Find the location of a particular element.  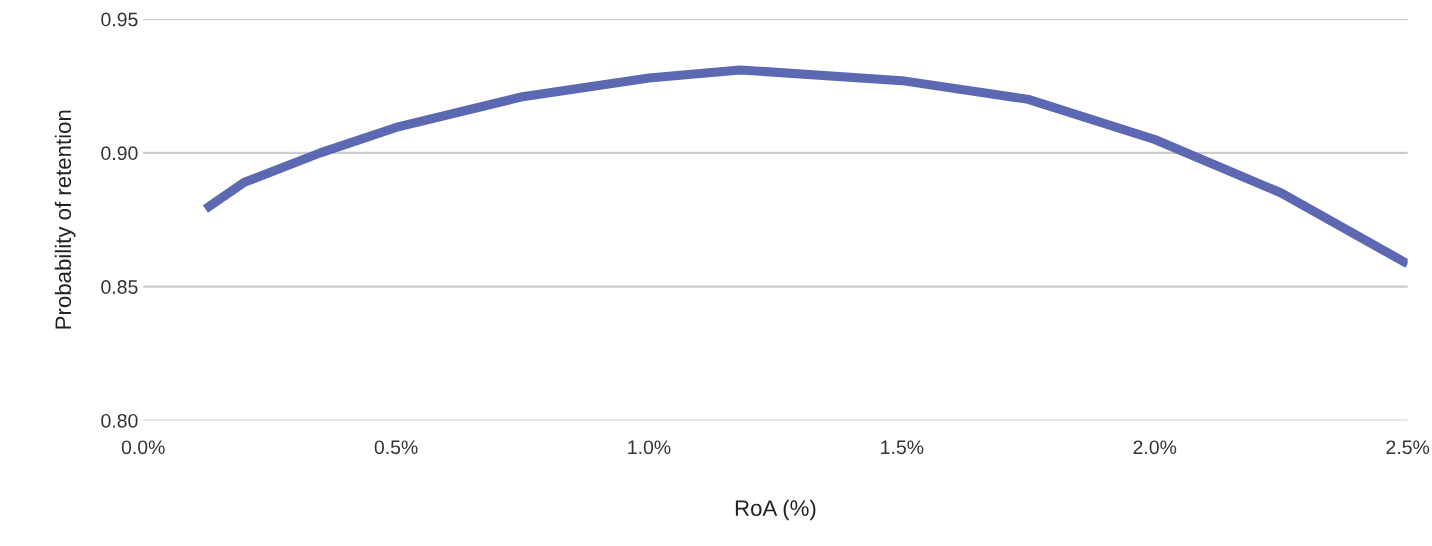

y-tick-label: 0.90 is located at coordinates (119, 153).